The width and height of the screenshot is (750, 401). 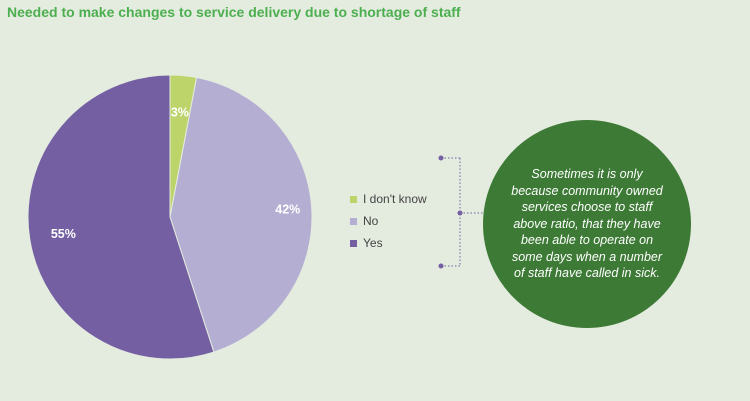 What do you see at coordinates (63, 234) in the screenshot?
I see `slice-value-label: 55%` at bounding box center [63, 234].